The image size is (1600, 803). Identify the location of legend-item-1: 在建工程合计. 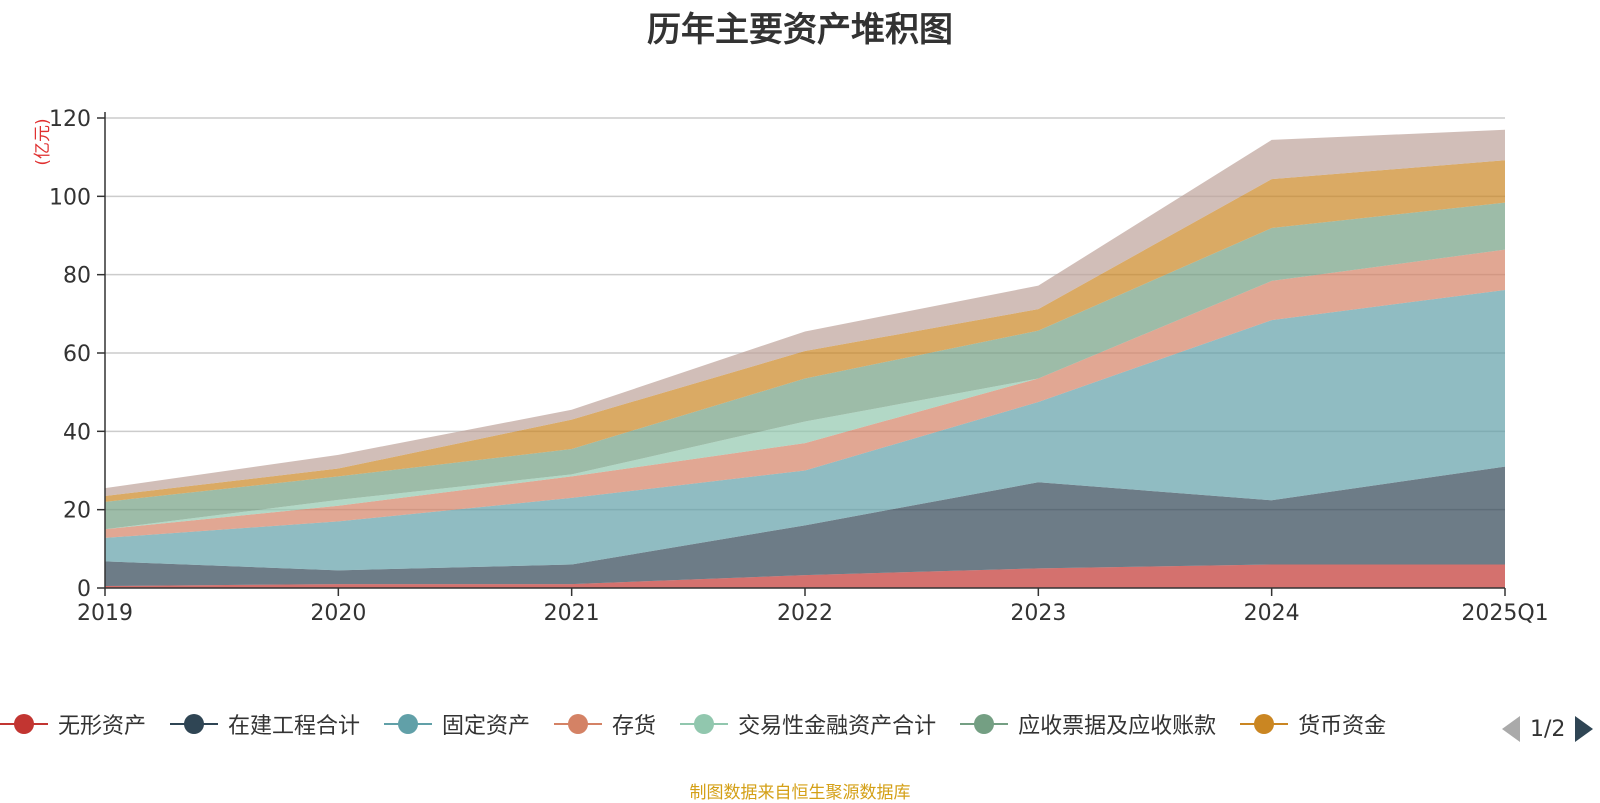
(265, 724).